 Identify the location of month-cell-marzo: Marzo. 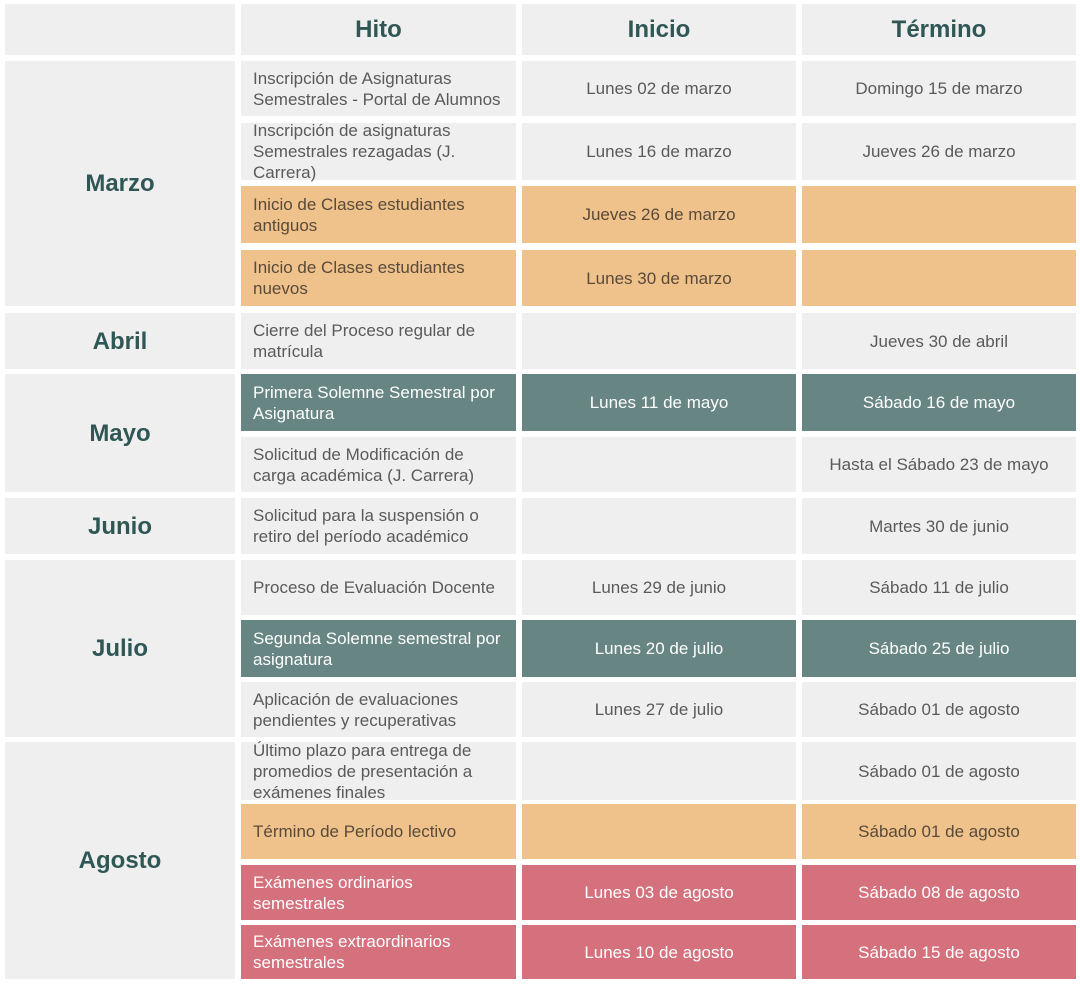
(120, 183).